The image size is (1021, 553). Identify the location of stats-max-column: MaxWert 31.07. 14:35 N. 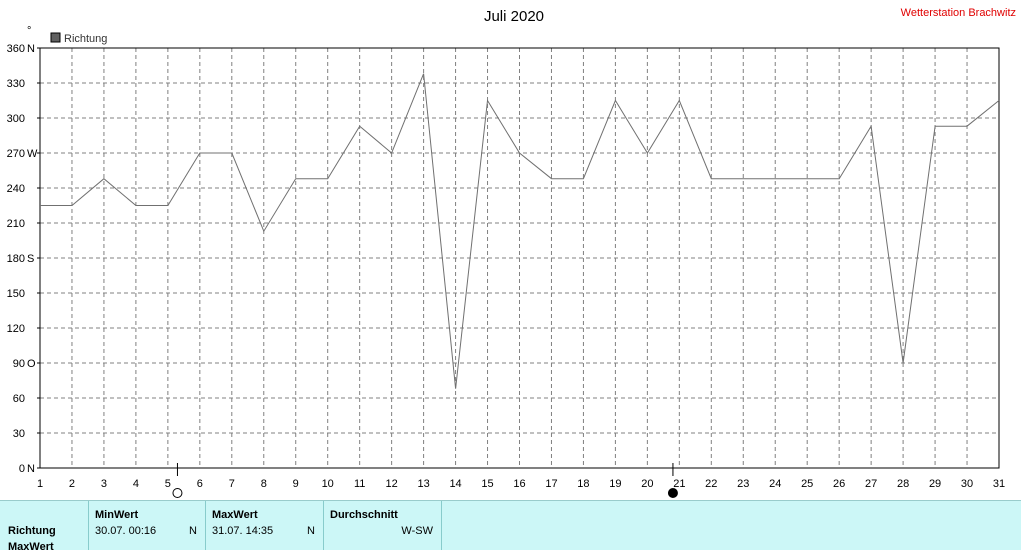
(265, 525).